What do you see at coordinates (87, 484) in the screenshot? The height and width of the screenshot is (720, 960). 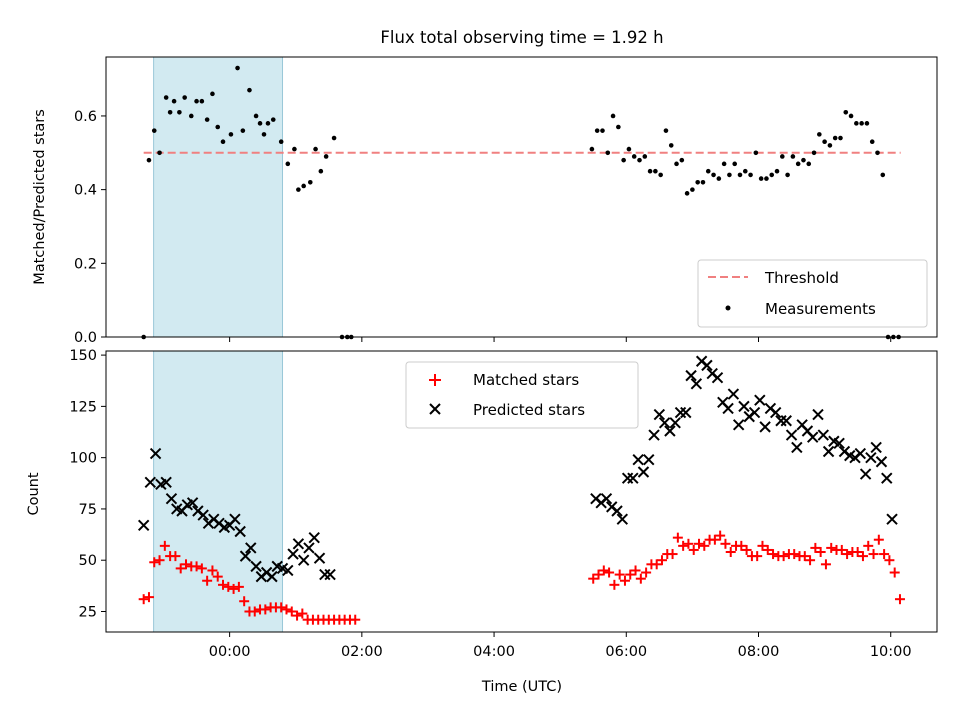 I see `count-y-ticks: 25 50 75 100 125 150` at bounding box center [87, 484].